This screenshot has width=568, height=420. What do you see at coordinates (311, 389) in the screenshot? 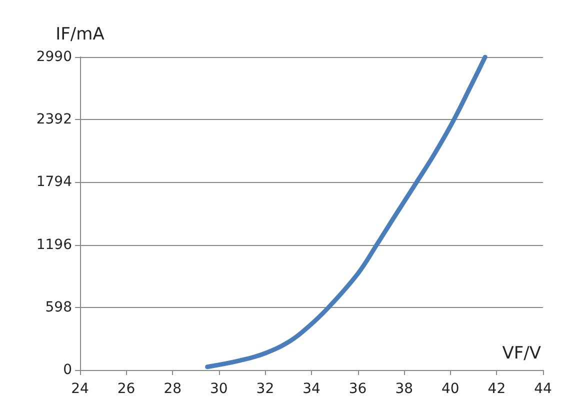
I see `x-tick-label: 34` at bounding box center [311, 389].